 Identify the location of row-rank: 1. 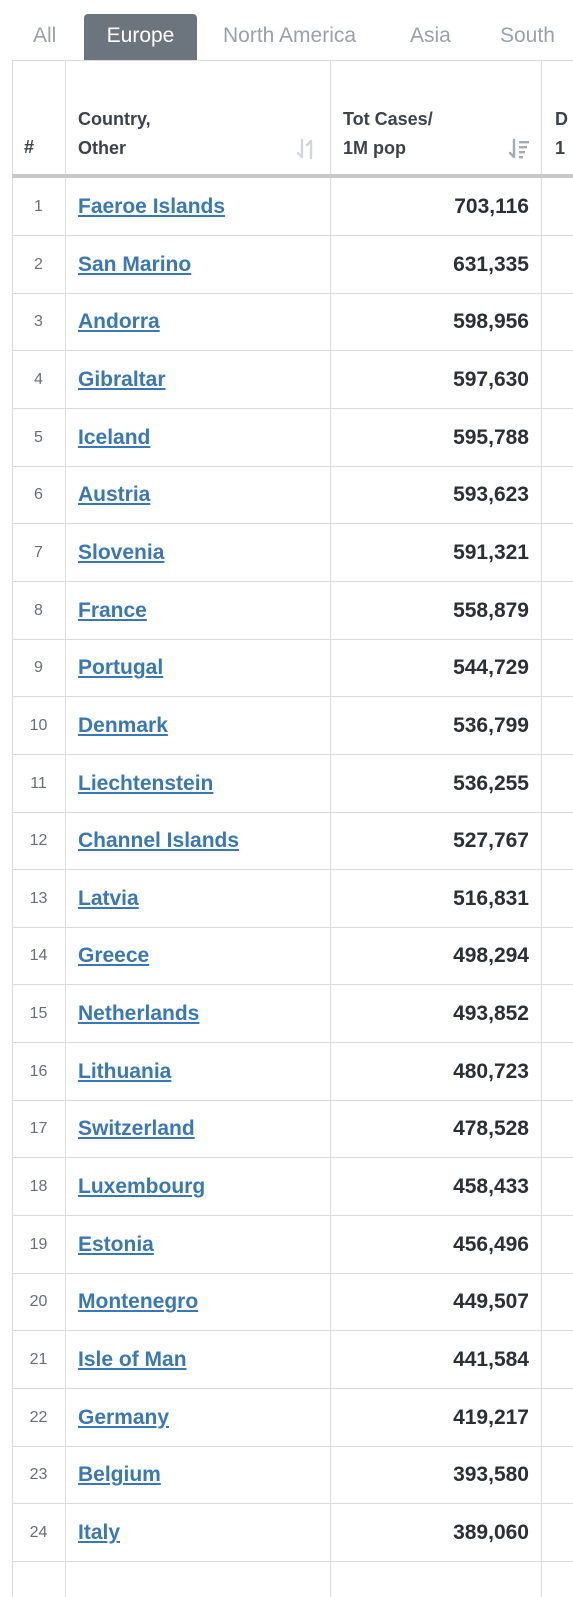
(38, 206).